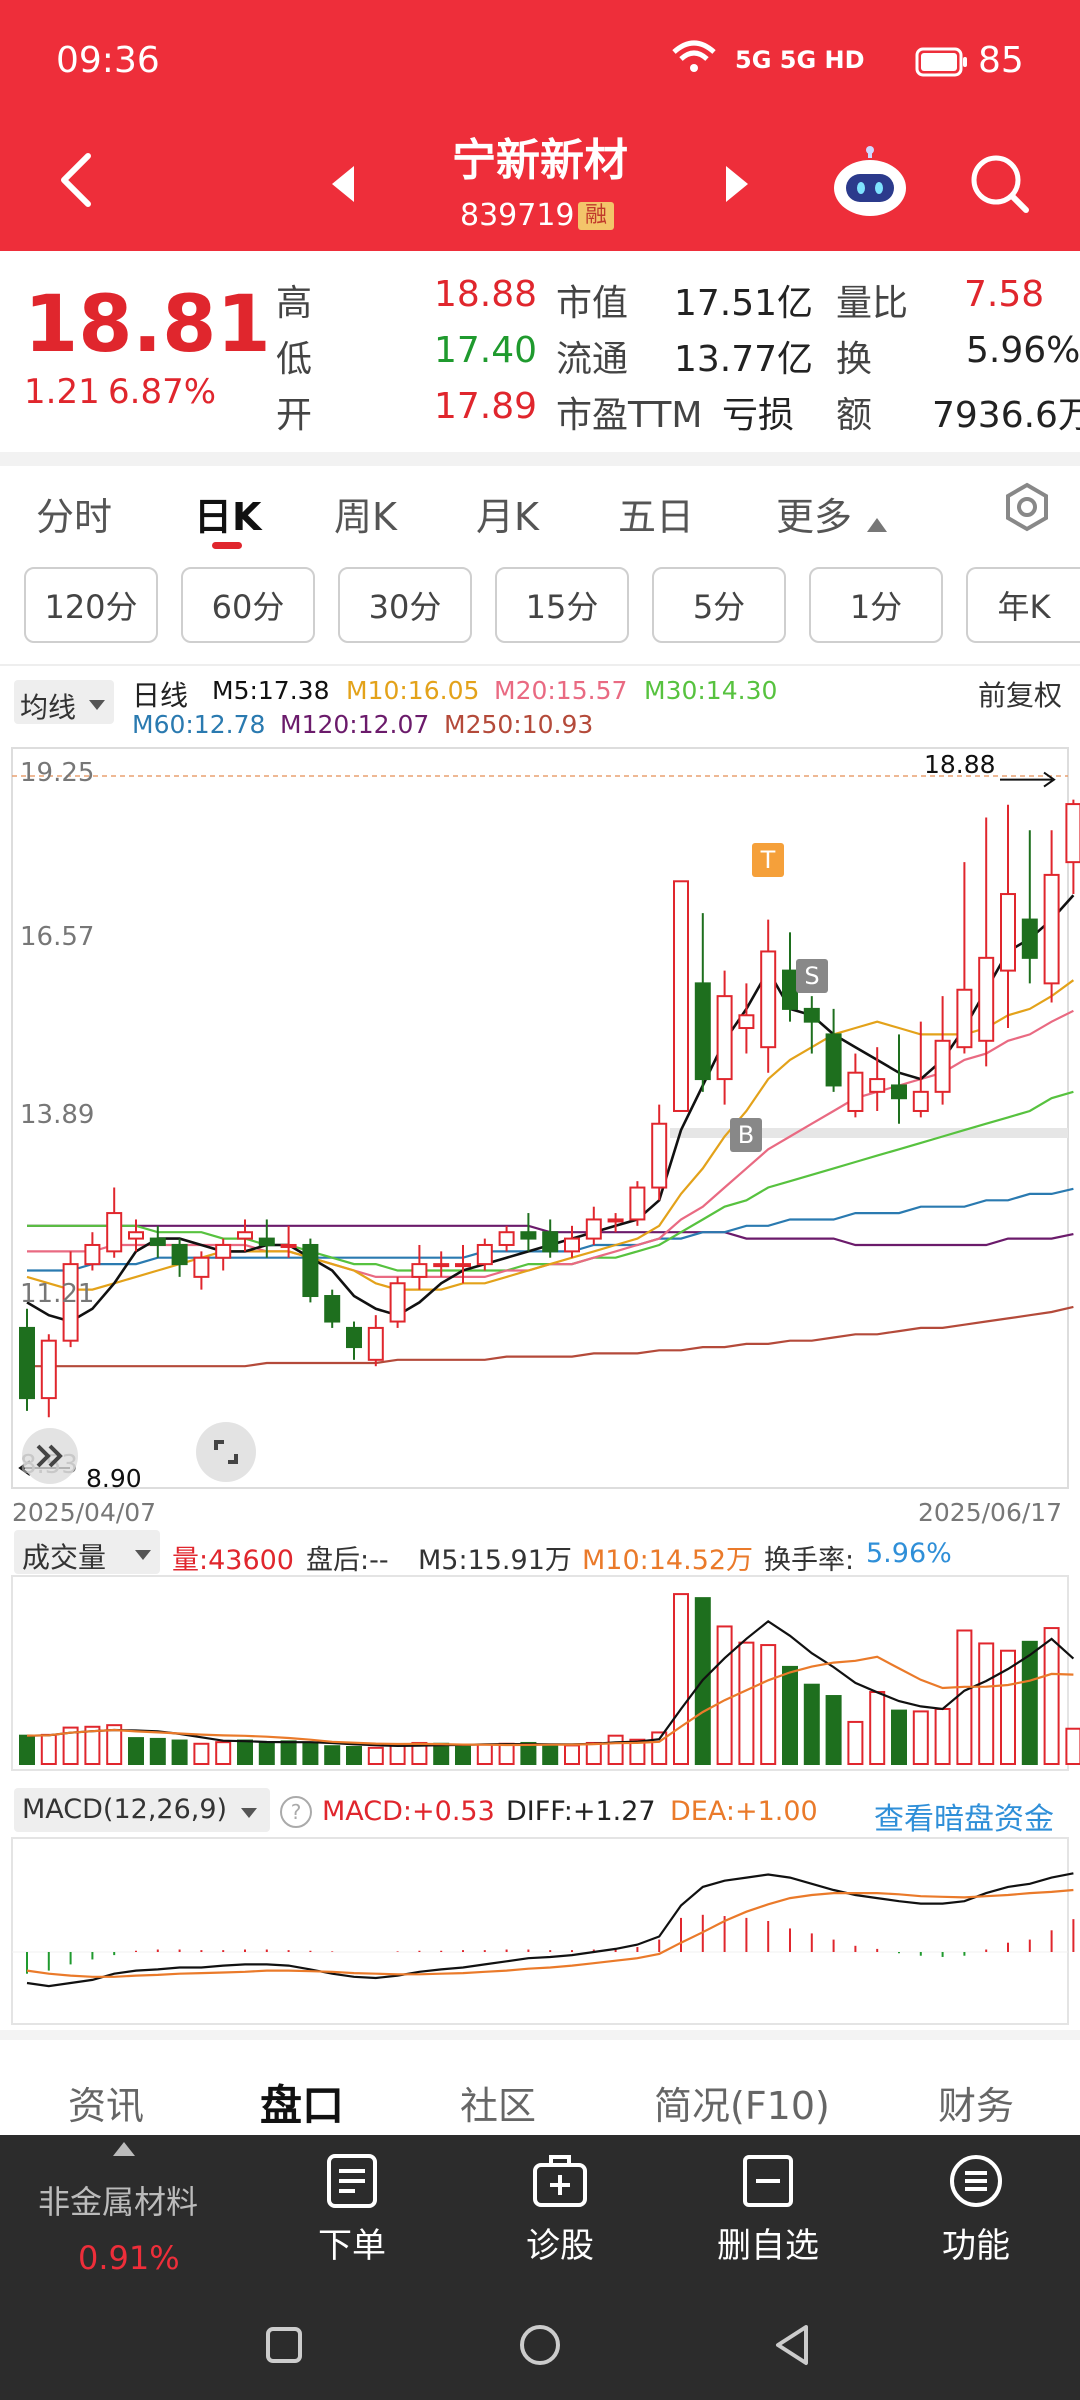  I want to click on vol-ma10-line, so click(550, 1701).